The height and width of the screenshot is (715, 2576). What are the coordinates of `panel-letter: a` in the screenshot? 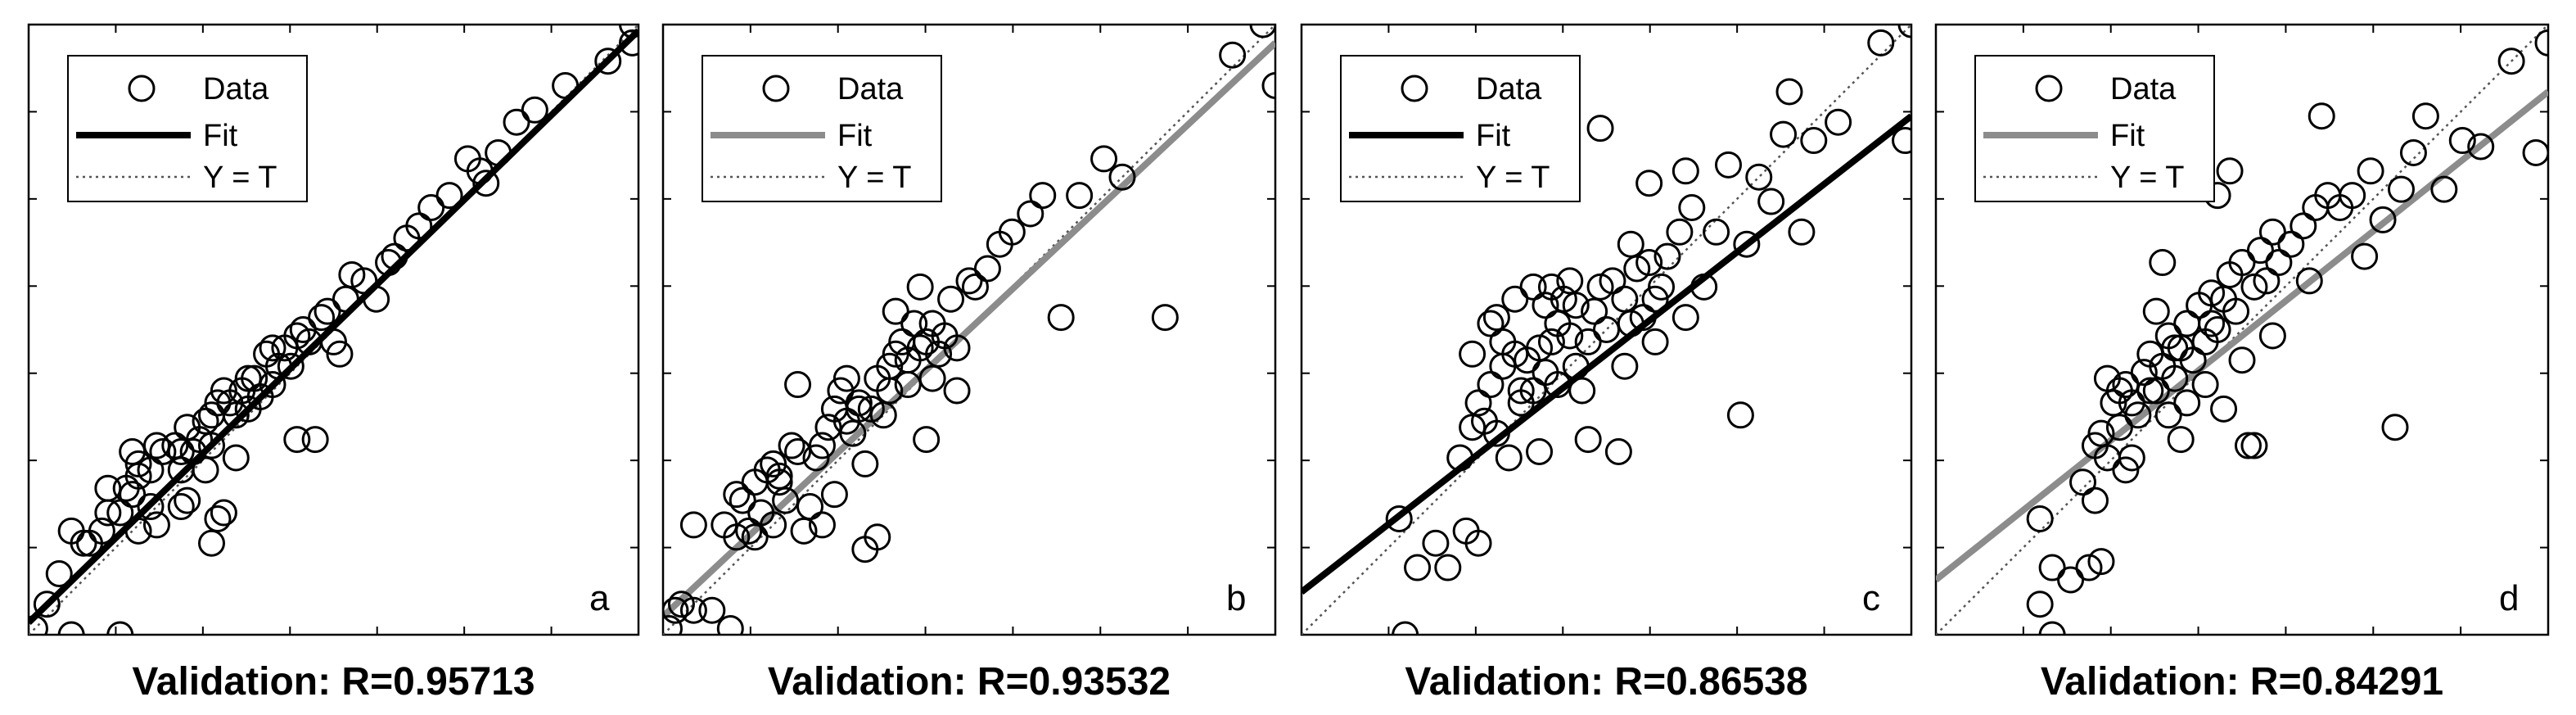 It's located at (599, 598).